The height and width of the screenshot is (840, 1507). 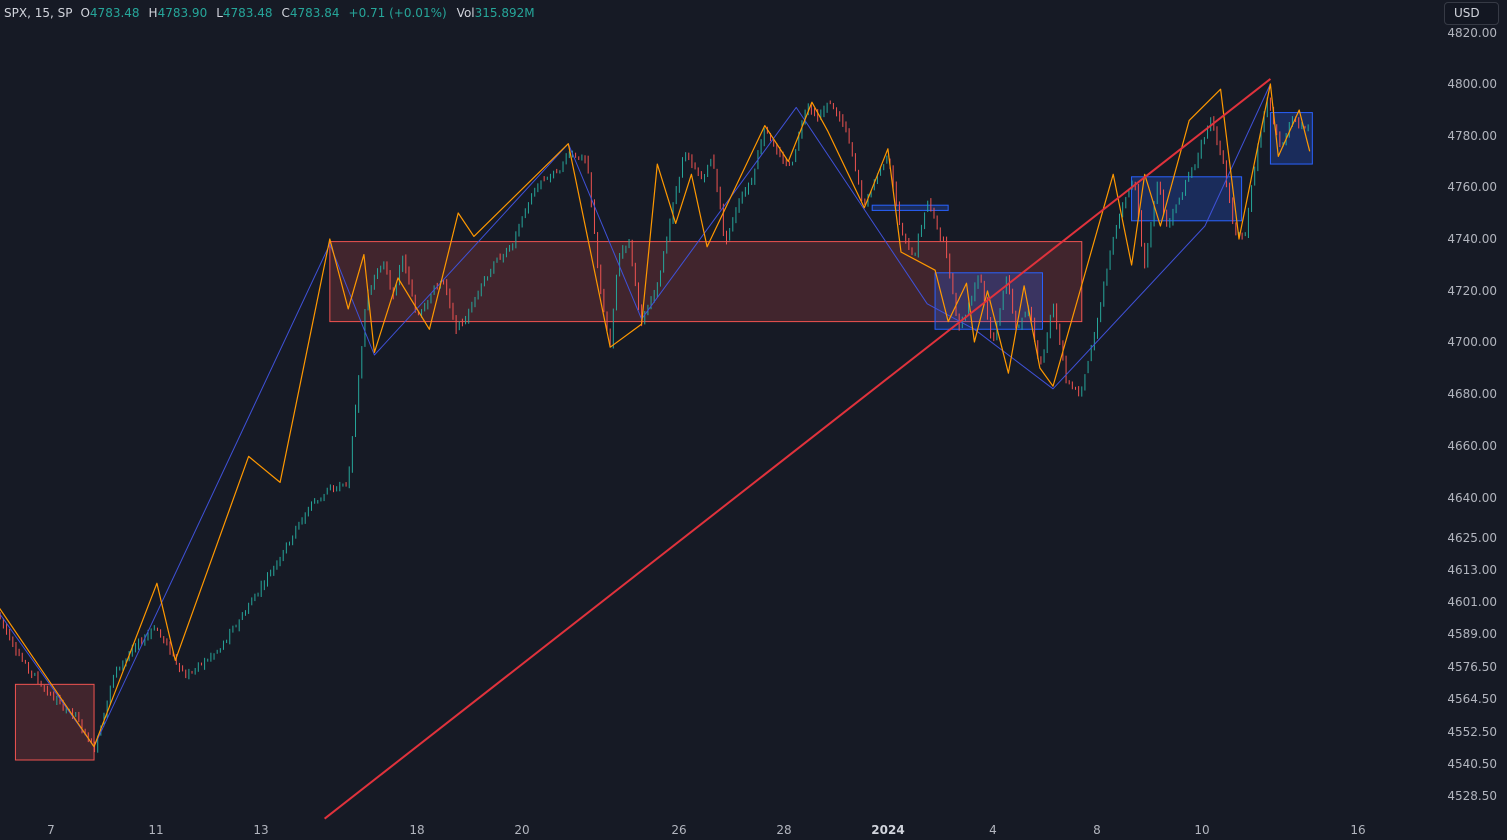 I want to click on time-tick-label: 16, so click(x=1357, y=830).